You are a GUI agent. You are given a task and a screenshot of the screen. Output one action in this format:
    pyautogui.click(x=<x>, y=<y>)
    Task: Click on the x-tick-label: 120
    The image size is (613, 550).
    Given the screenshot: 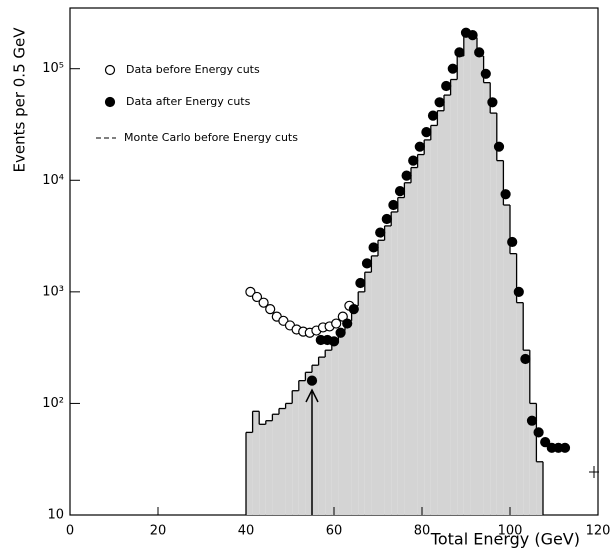 What is the action you would take?
    pyautogui.click(x=598, y=531)
    